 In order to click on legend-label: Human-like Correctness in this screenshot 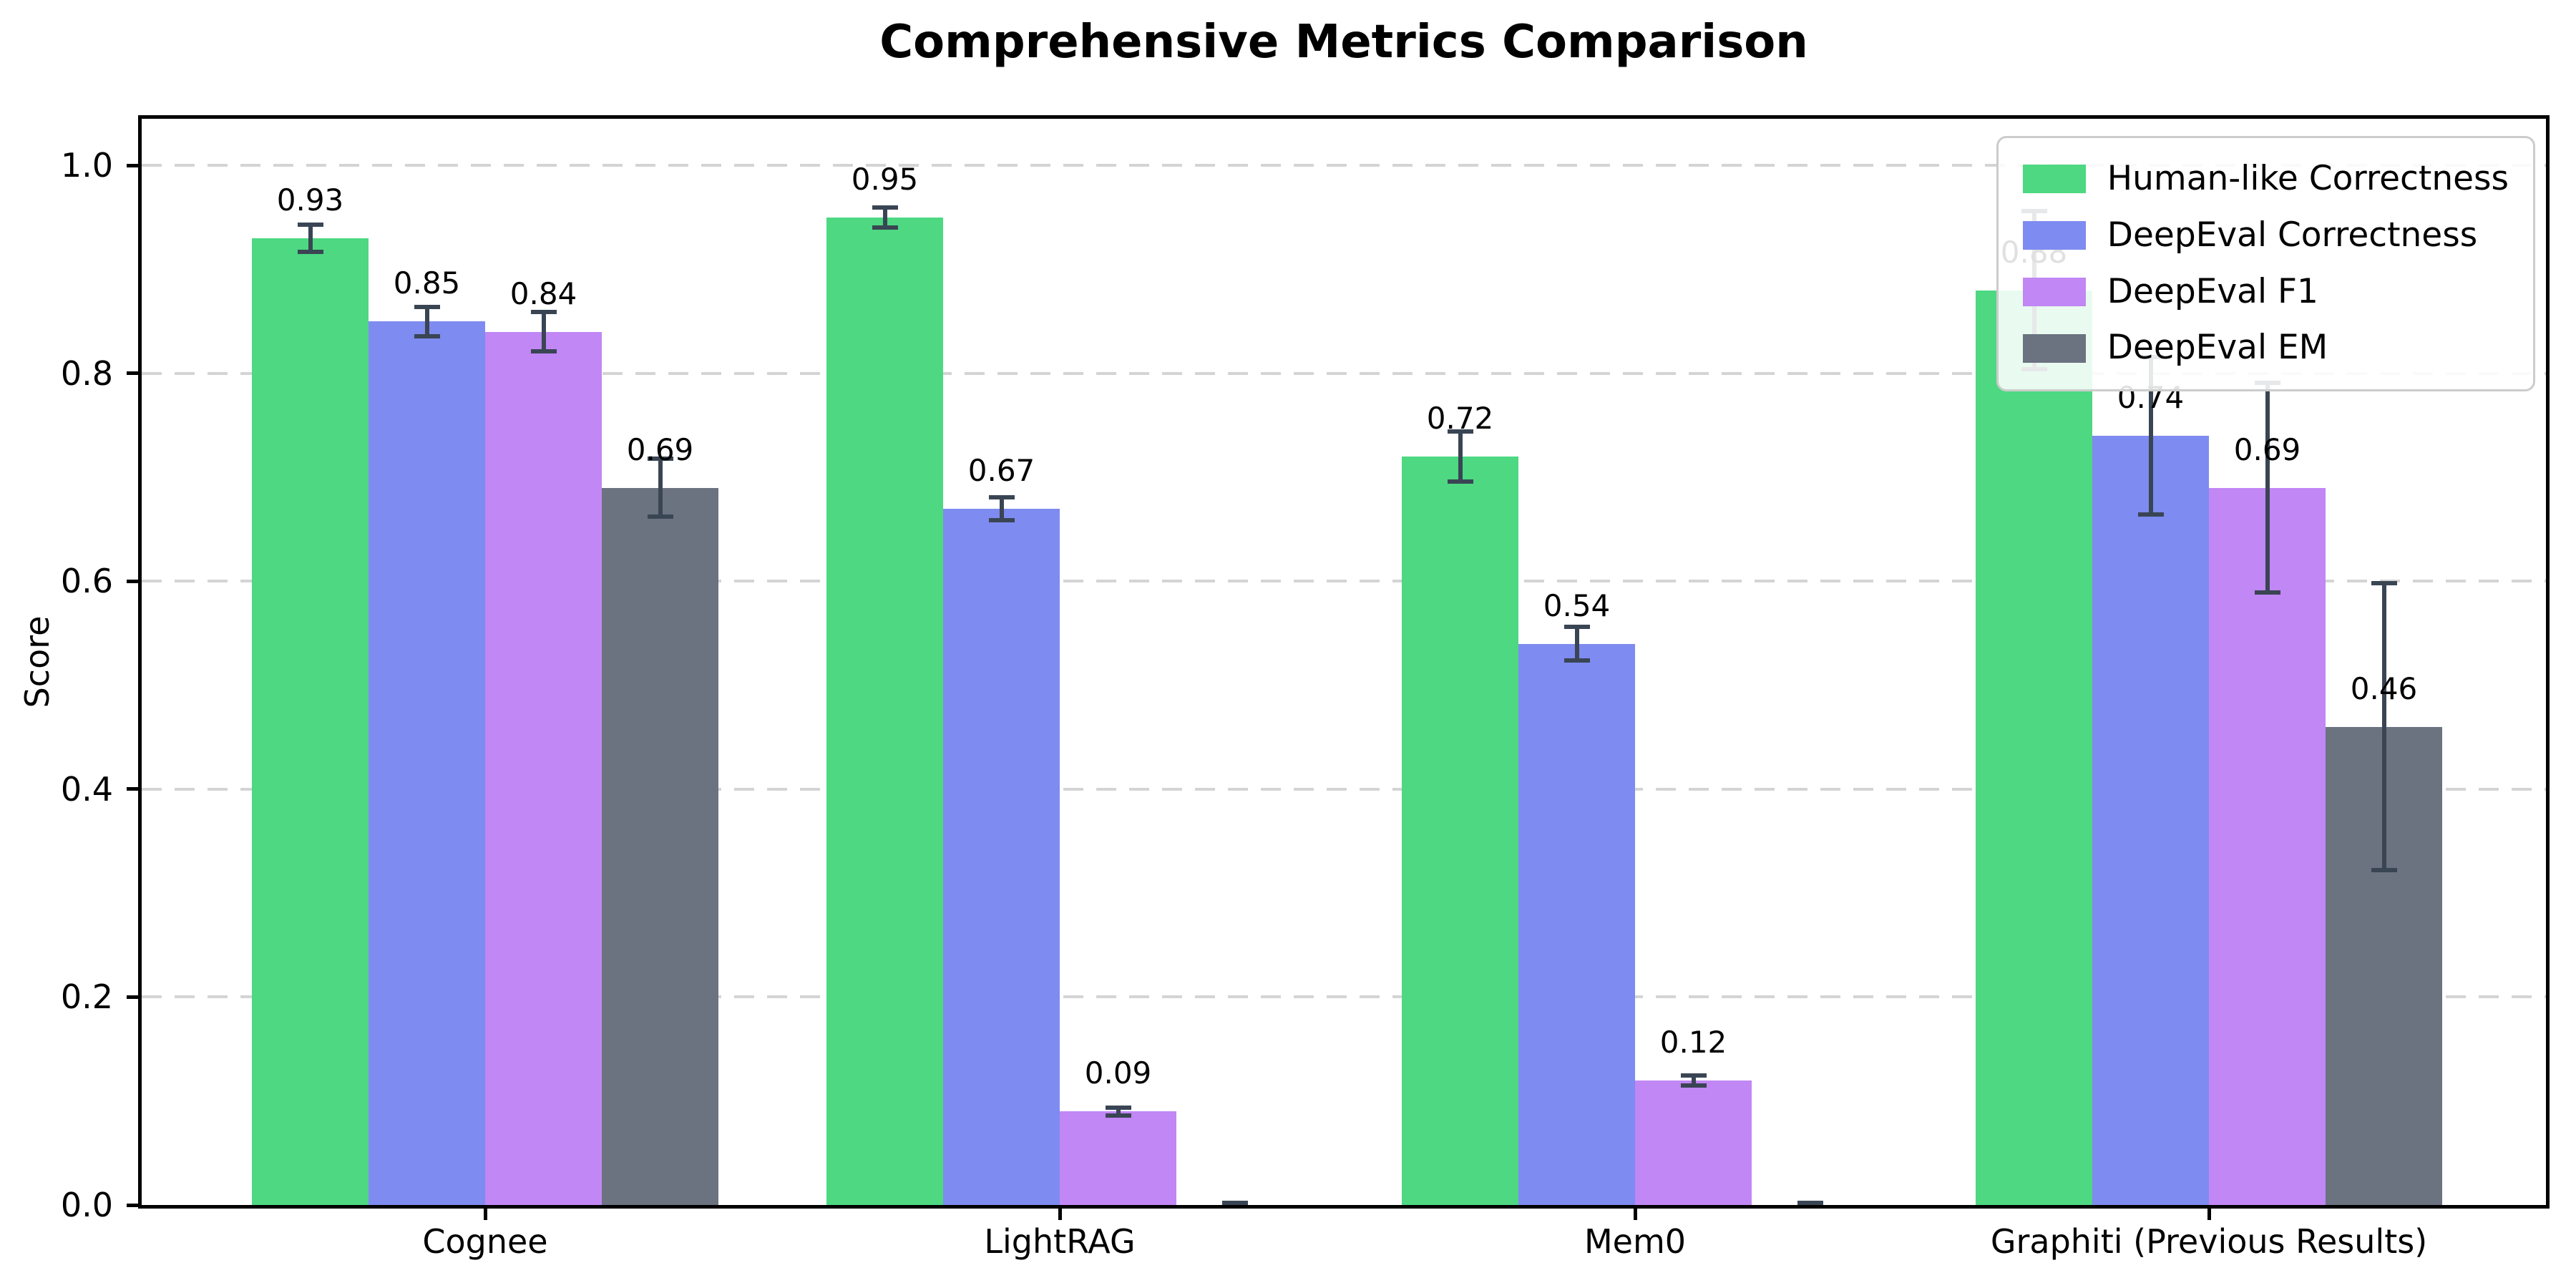, I will do `click(2308, 178)`.